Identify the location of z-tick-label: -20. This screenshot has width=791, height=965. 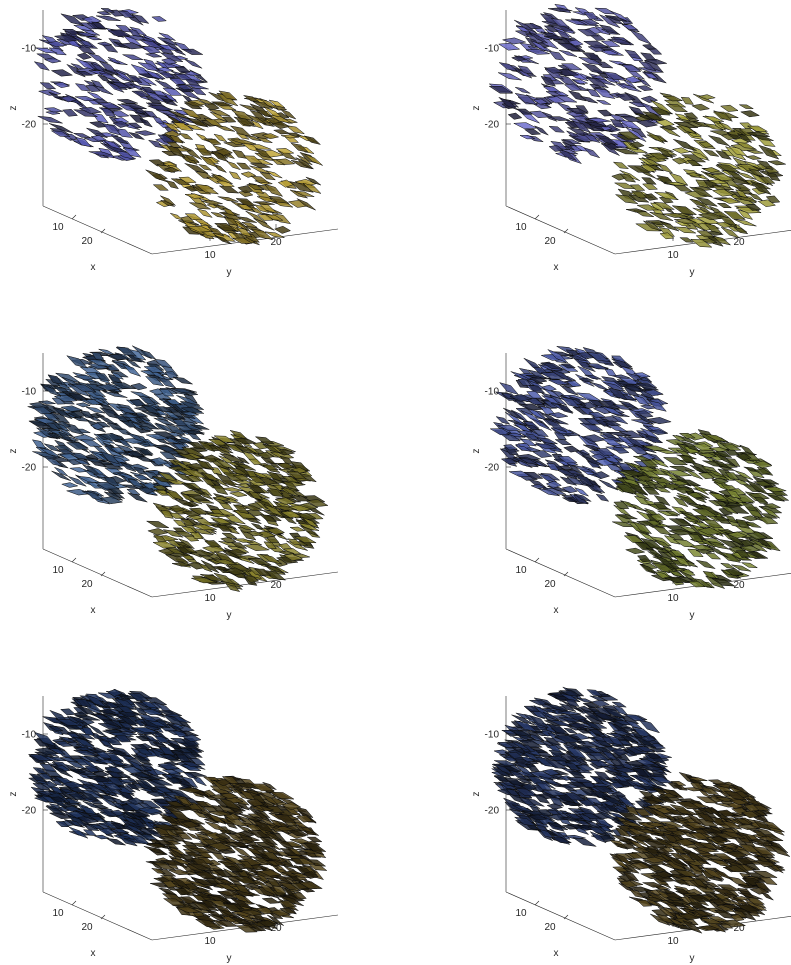
(492, 468).